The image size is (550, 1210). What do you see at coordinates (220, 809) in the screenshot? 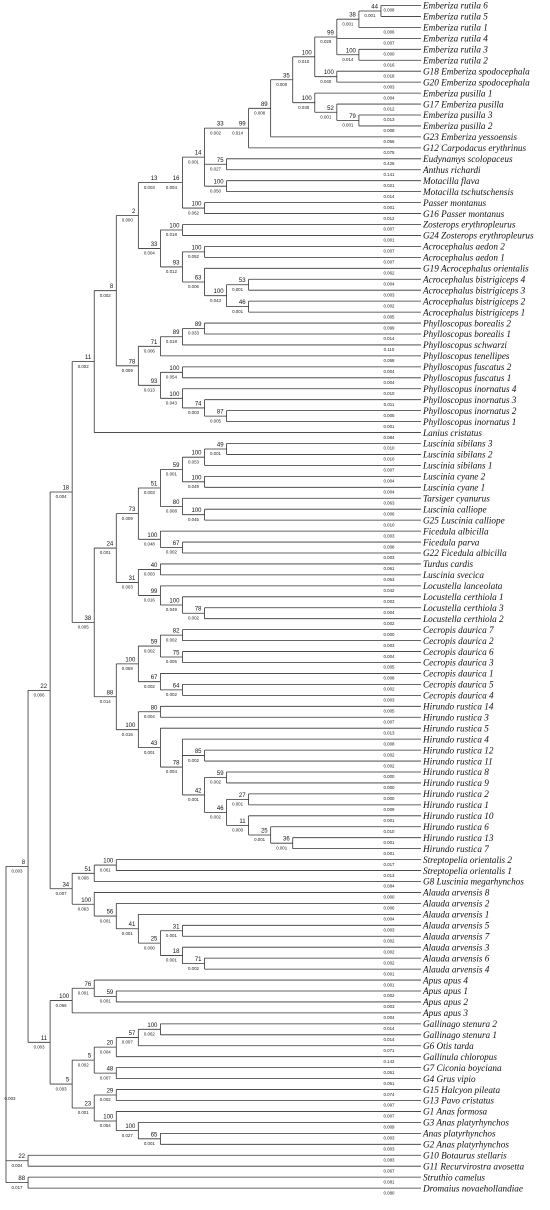
I see `bootstrap-support-label: 46` at bounding box center [220, 809].